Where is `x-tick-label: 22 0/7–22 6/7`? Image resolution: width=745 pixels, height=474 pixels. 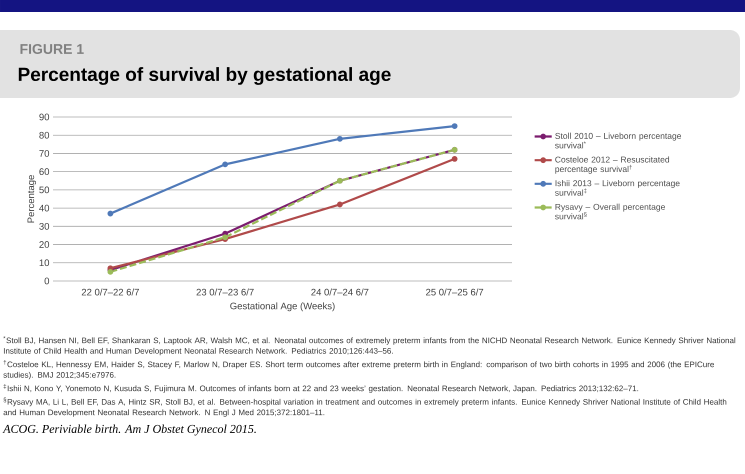
x-tick-label: 22 0/7–22 6/7 is located at coordinates (110, 292).